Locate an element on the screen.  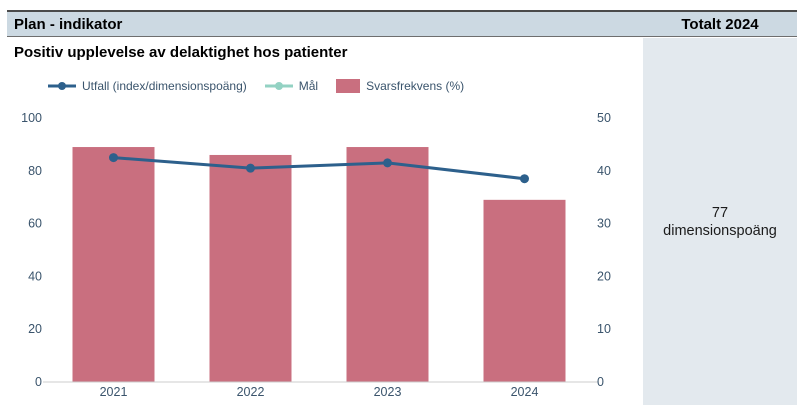
box-marker-icon is located at coordinates (348, 86).